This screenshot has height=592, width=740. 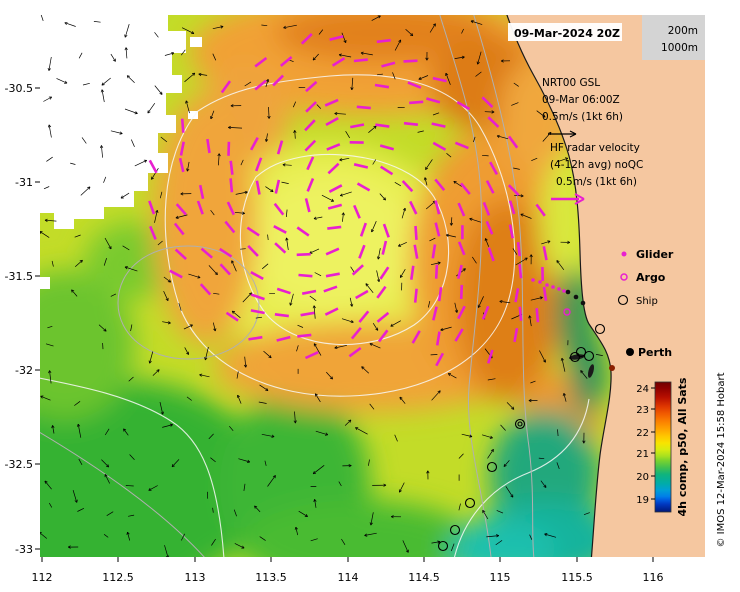 What do you see at coordinates (623, 300) in the screenshot?
I see `ship-legend-icon` at bounding box center [623, 300].